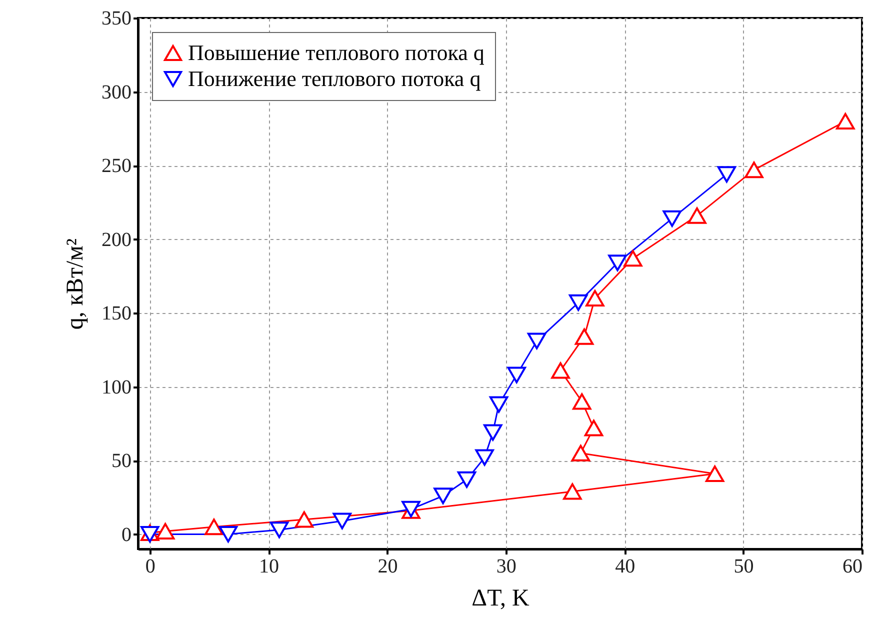  Describe the element at coordinates (334, 78) in the screenshot. I see `legend-label: Понижение теплового потока q` at that location.